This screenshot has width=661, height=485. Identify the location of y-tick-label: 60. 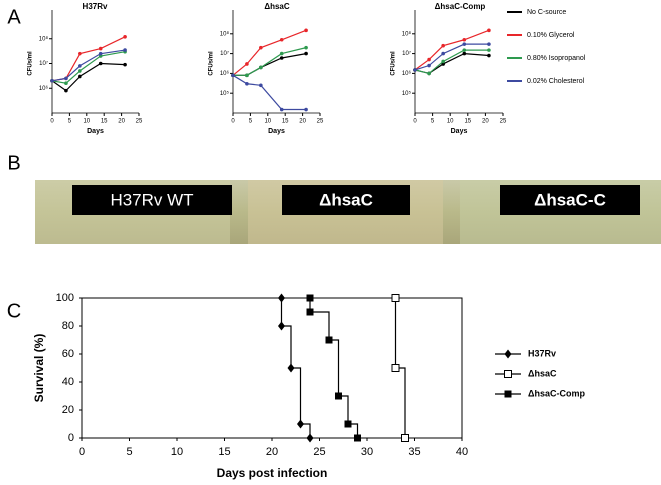
(68, 354).